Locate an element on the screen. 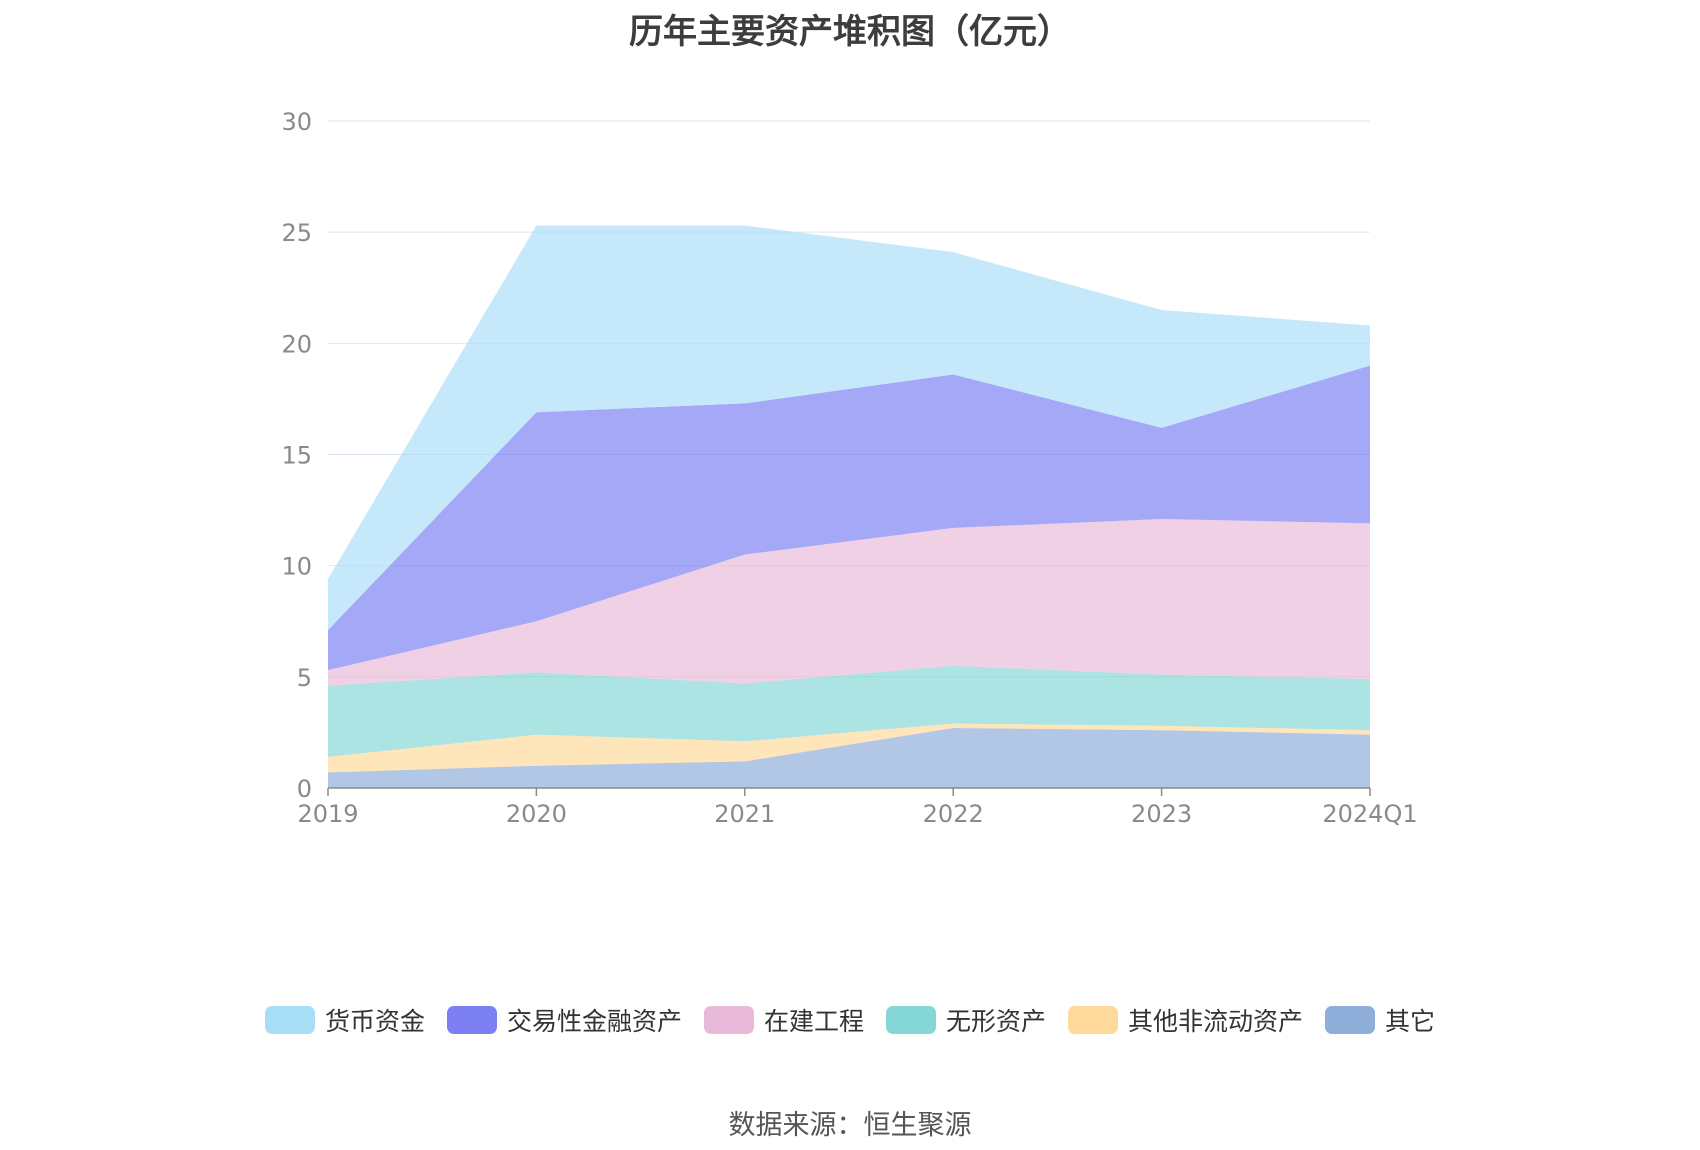 Image resolution: width=1700 pixels, height=1150 pixels. legend-label: 在建工程 is located at coordinates (813, 1021).